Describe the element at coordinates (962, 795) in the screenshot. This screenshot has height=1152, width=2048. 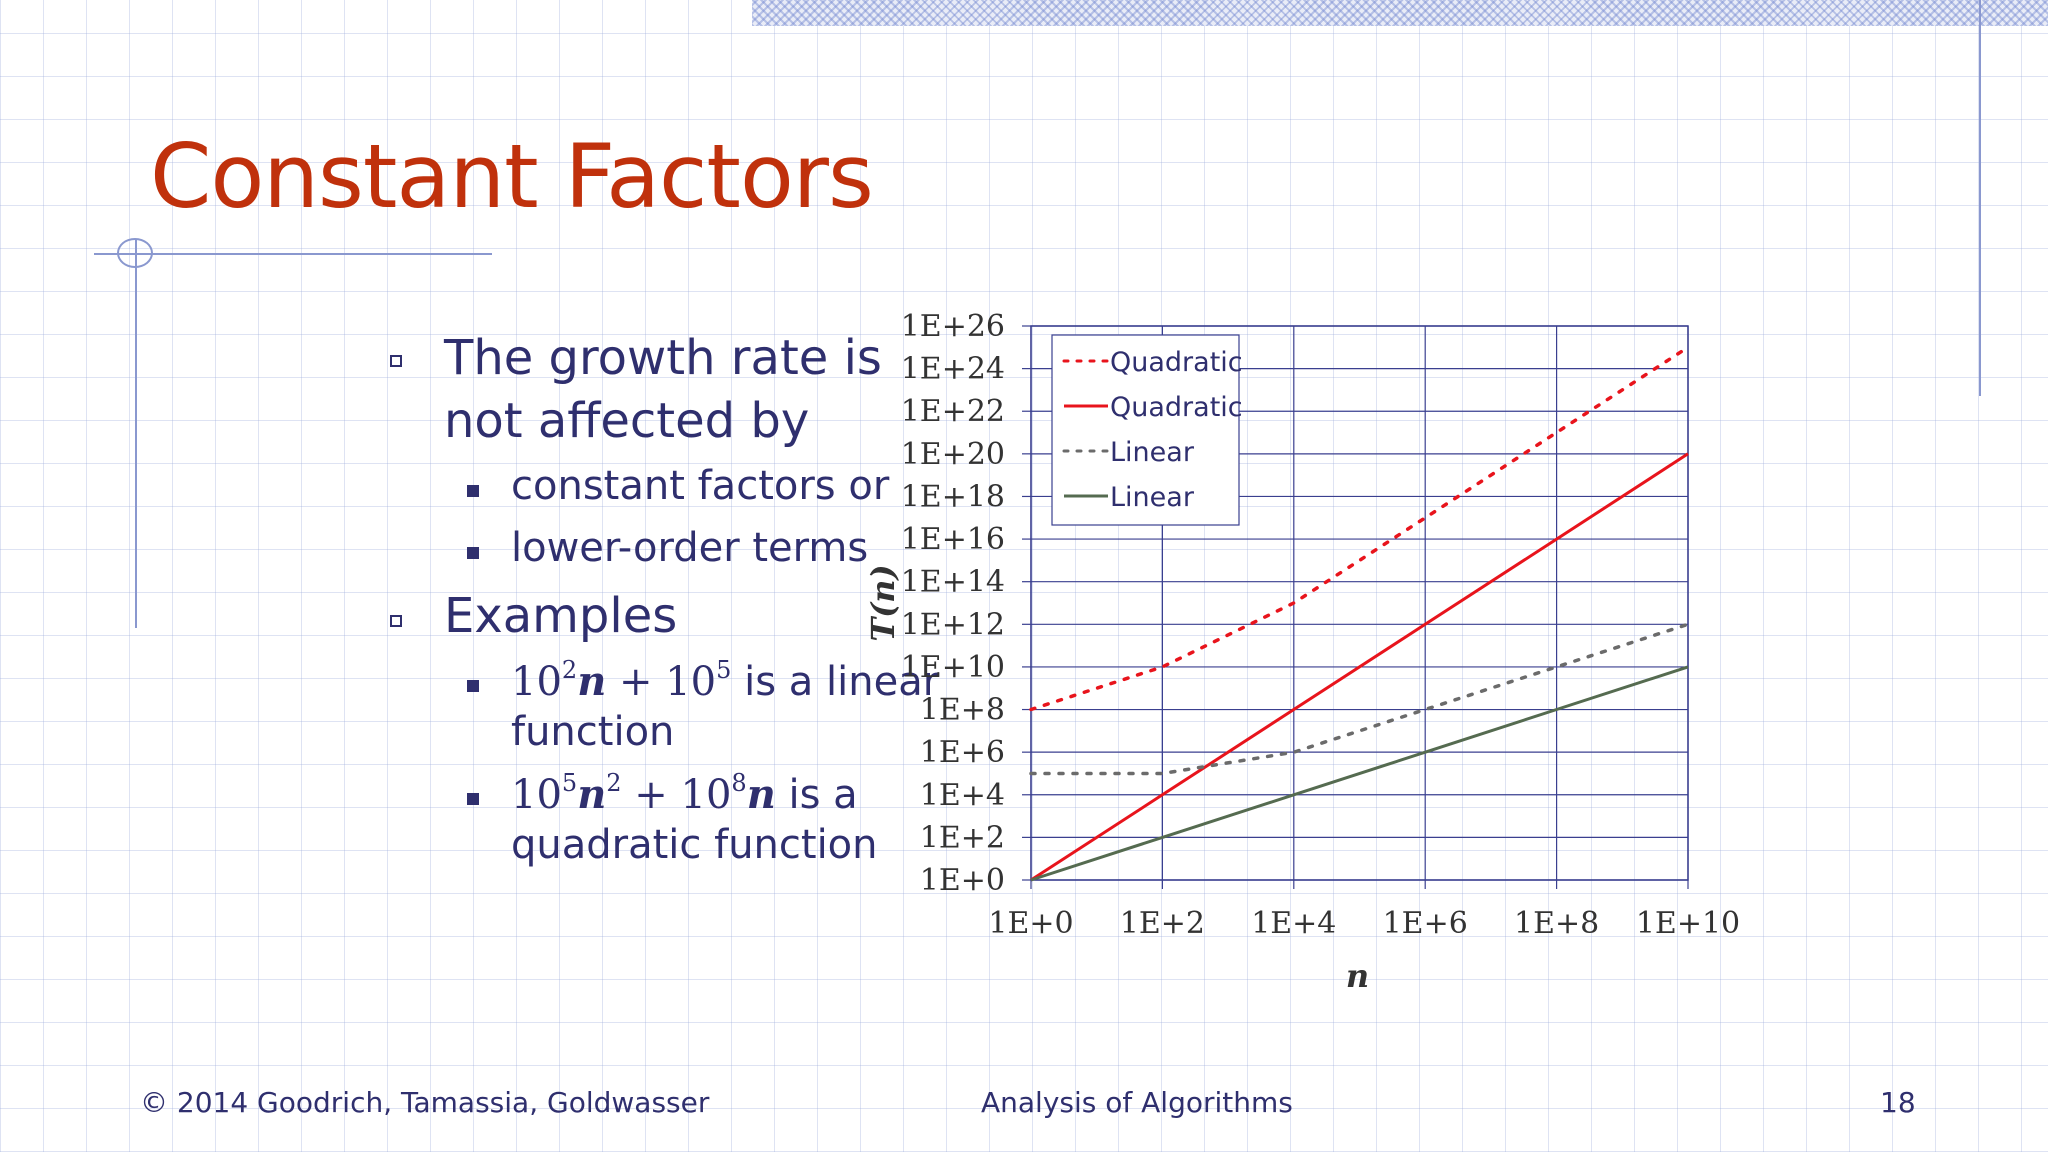
I see `y-tick-label: 1E+4` at that location.